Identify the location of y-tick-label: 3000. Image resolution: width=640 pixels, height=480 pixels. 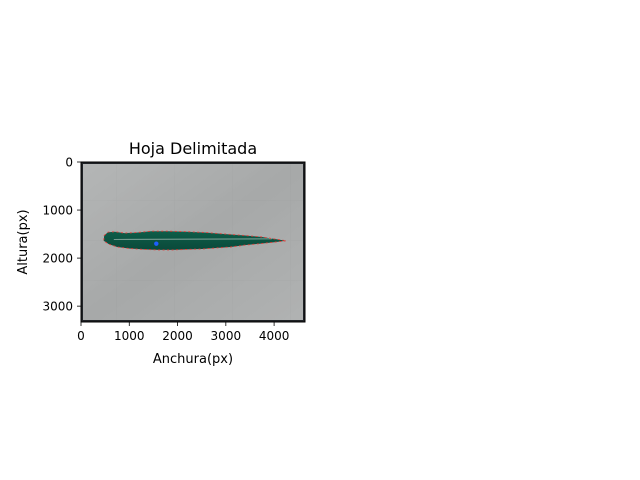
(57, 307).